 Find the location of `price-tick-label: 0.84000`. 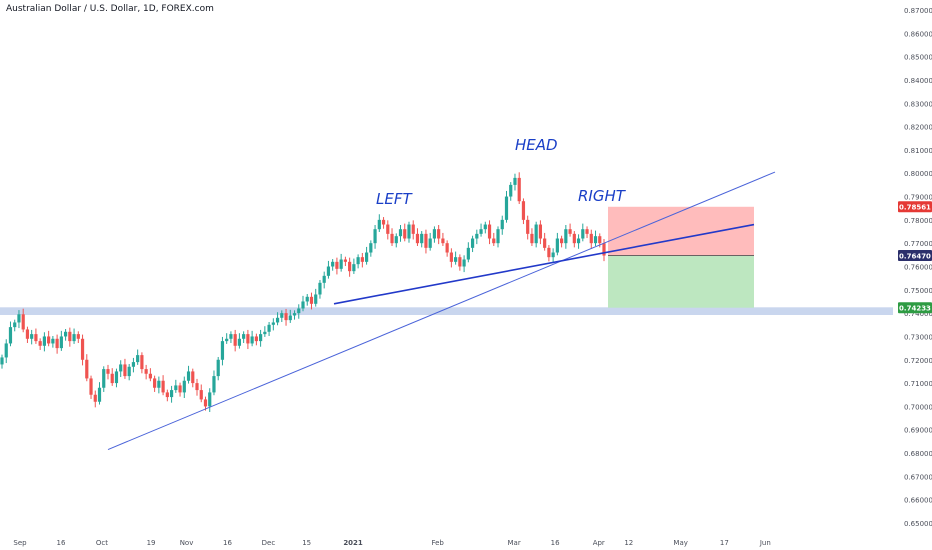

price-tick-label: 0.84000 is located at coordinates (918, 81).